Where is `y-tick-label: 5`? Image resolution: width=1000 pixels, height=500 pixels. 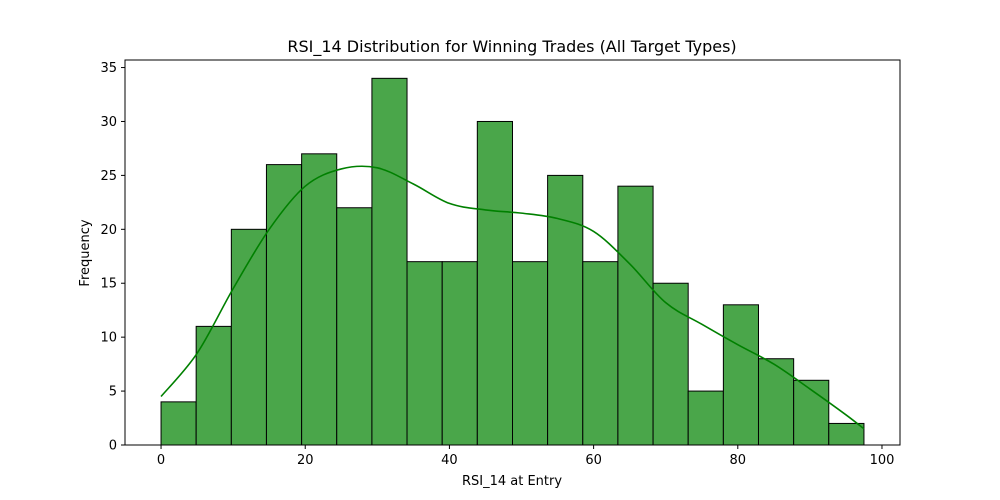
y-tick-label: 5 is located at coordinates (113, 392).